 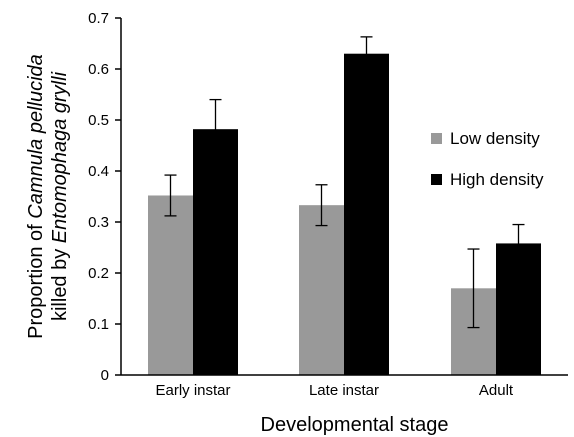 I want to click on x-category-label: Adult, so click(x=496, y=390).